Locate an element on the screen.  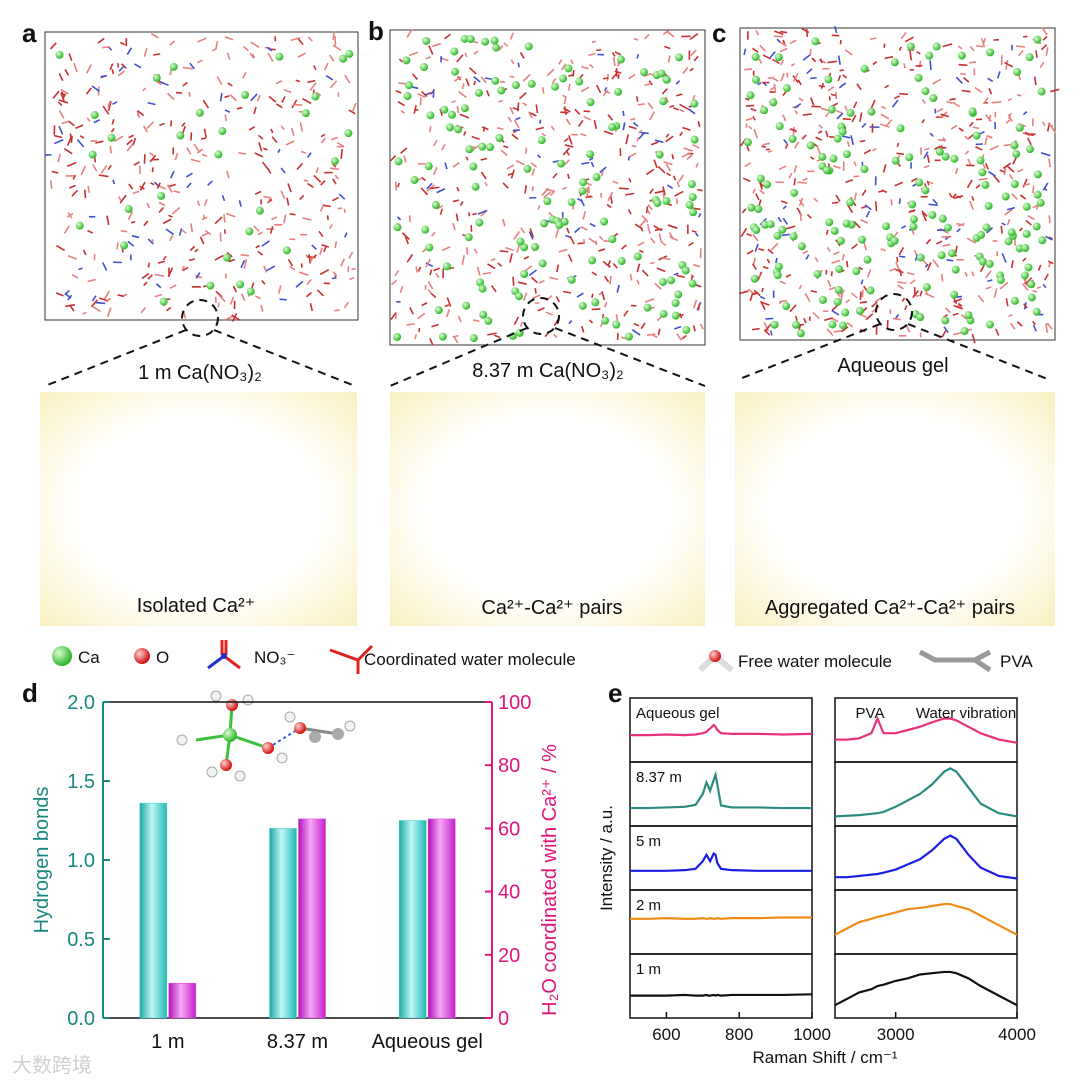
row-label: 1 m is located at coordinates (648, 969).